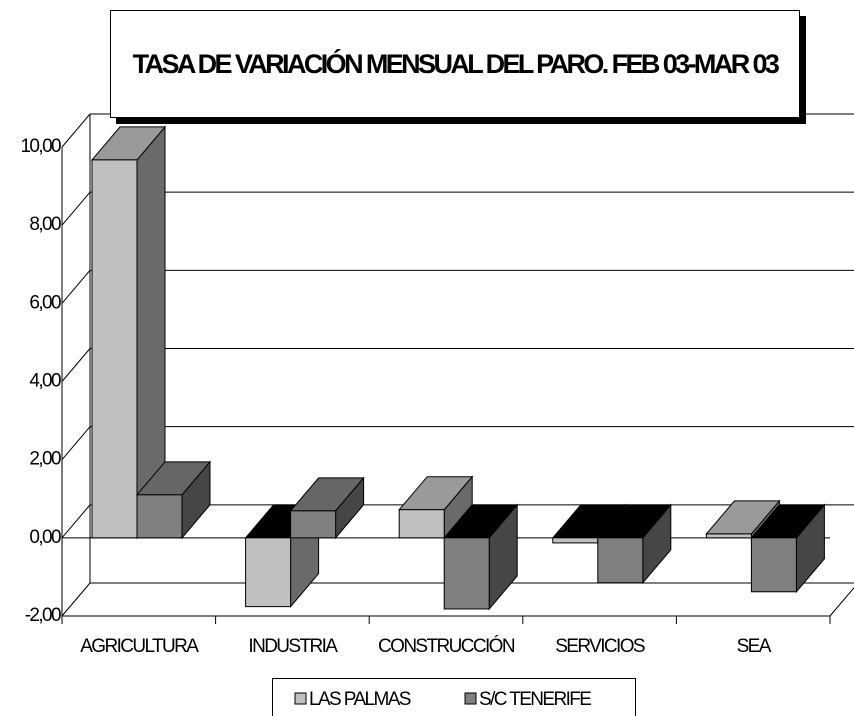  Describe the element at coordinates (45, 224) in the screenshot. I see `y-tick-label: 8,00` at that location.